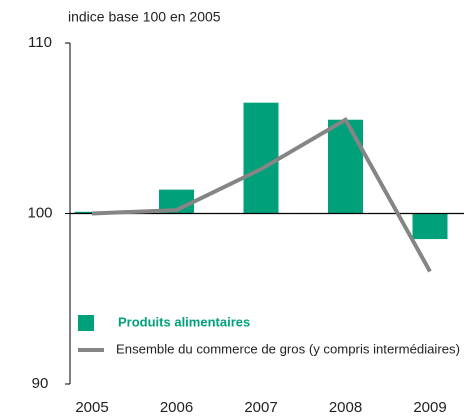 The width and height of the screenshot is (464, 420). What do you see at coordinates (40, 383) in the screenshot?
I see `y-tick-label: 90` at bounding box center [40, 383].